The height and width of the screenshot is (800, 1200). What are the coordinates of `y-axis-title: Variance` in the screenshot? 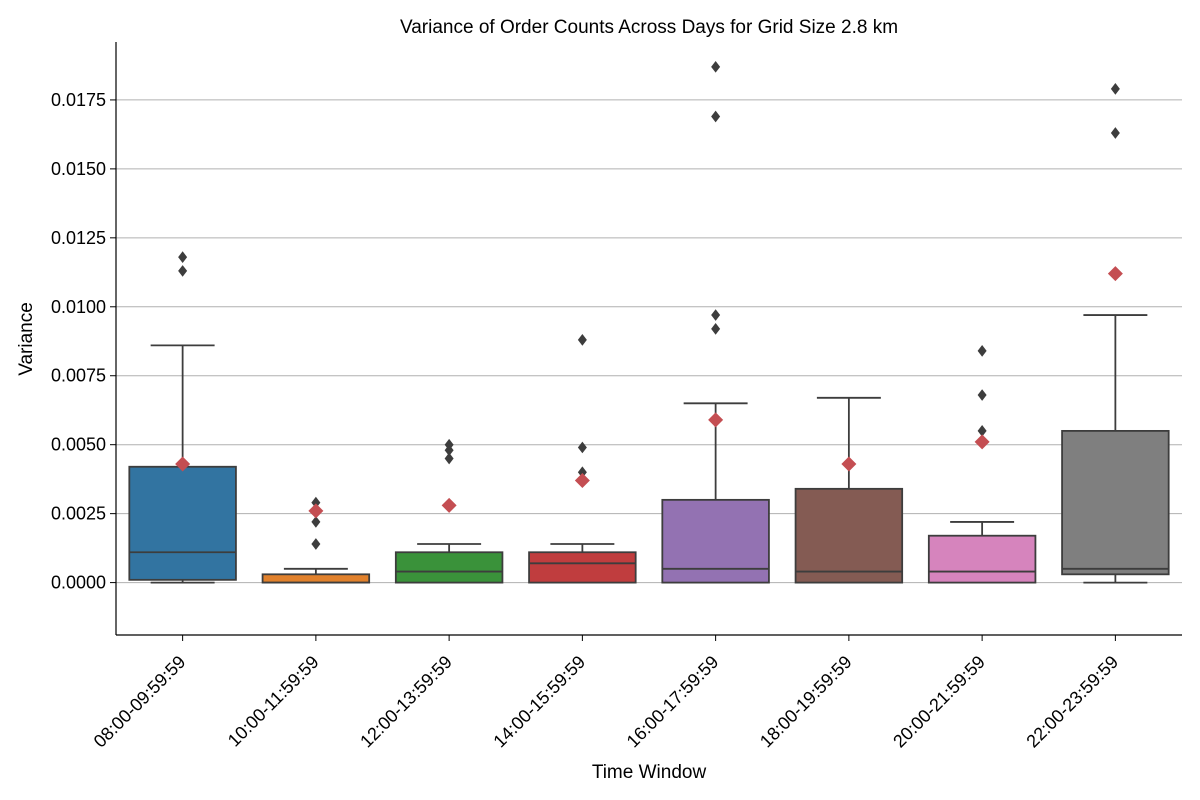 It's located at (26, 339).